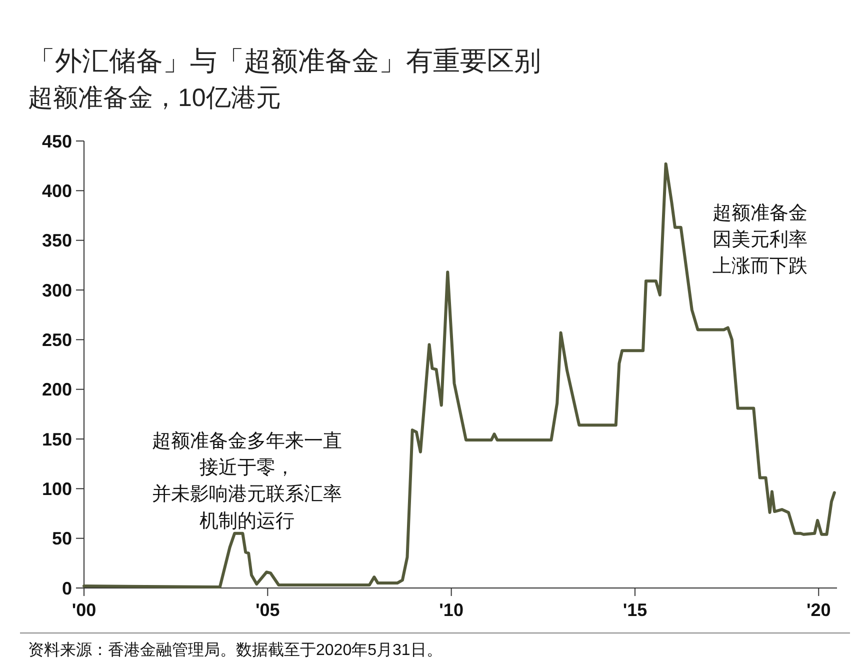 The image size is (864, 672). I want to click on y-tick-label: 150, so click(57, 439).